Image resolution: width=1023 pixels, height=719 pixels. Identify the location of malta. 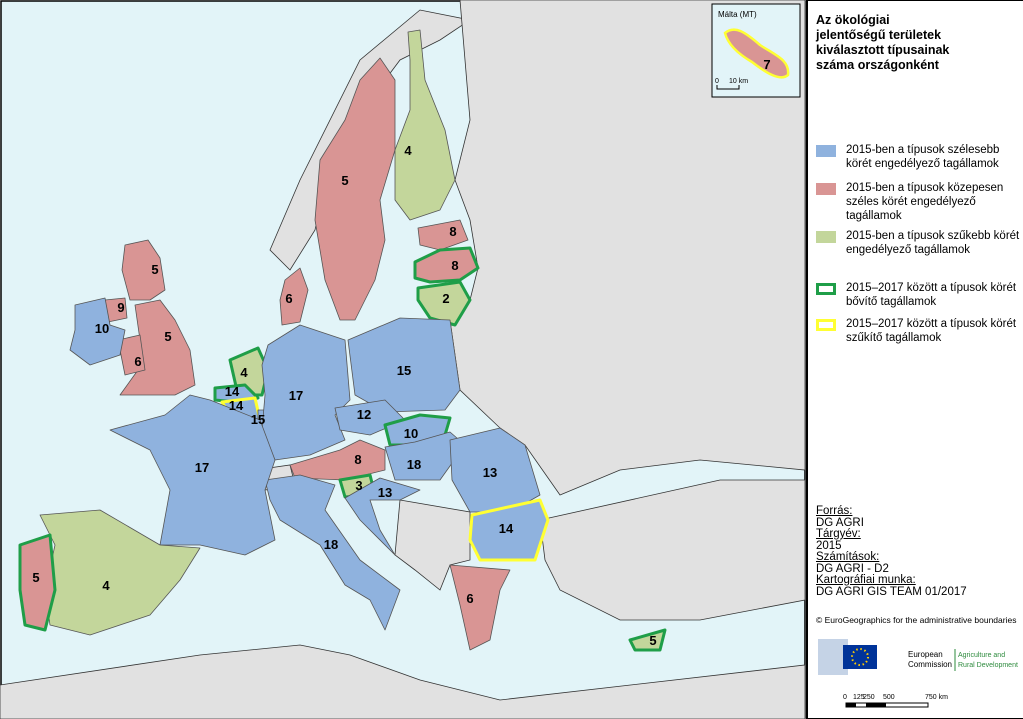
(756, 53).